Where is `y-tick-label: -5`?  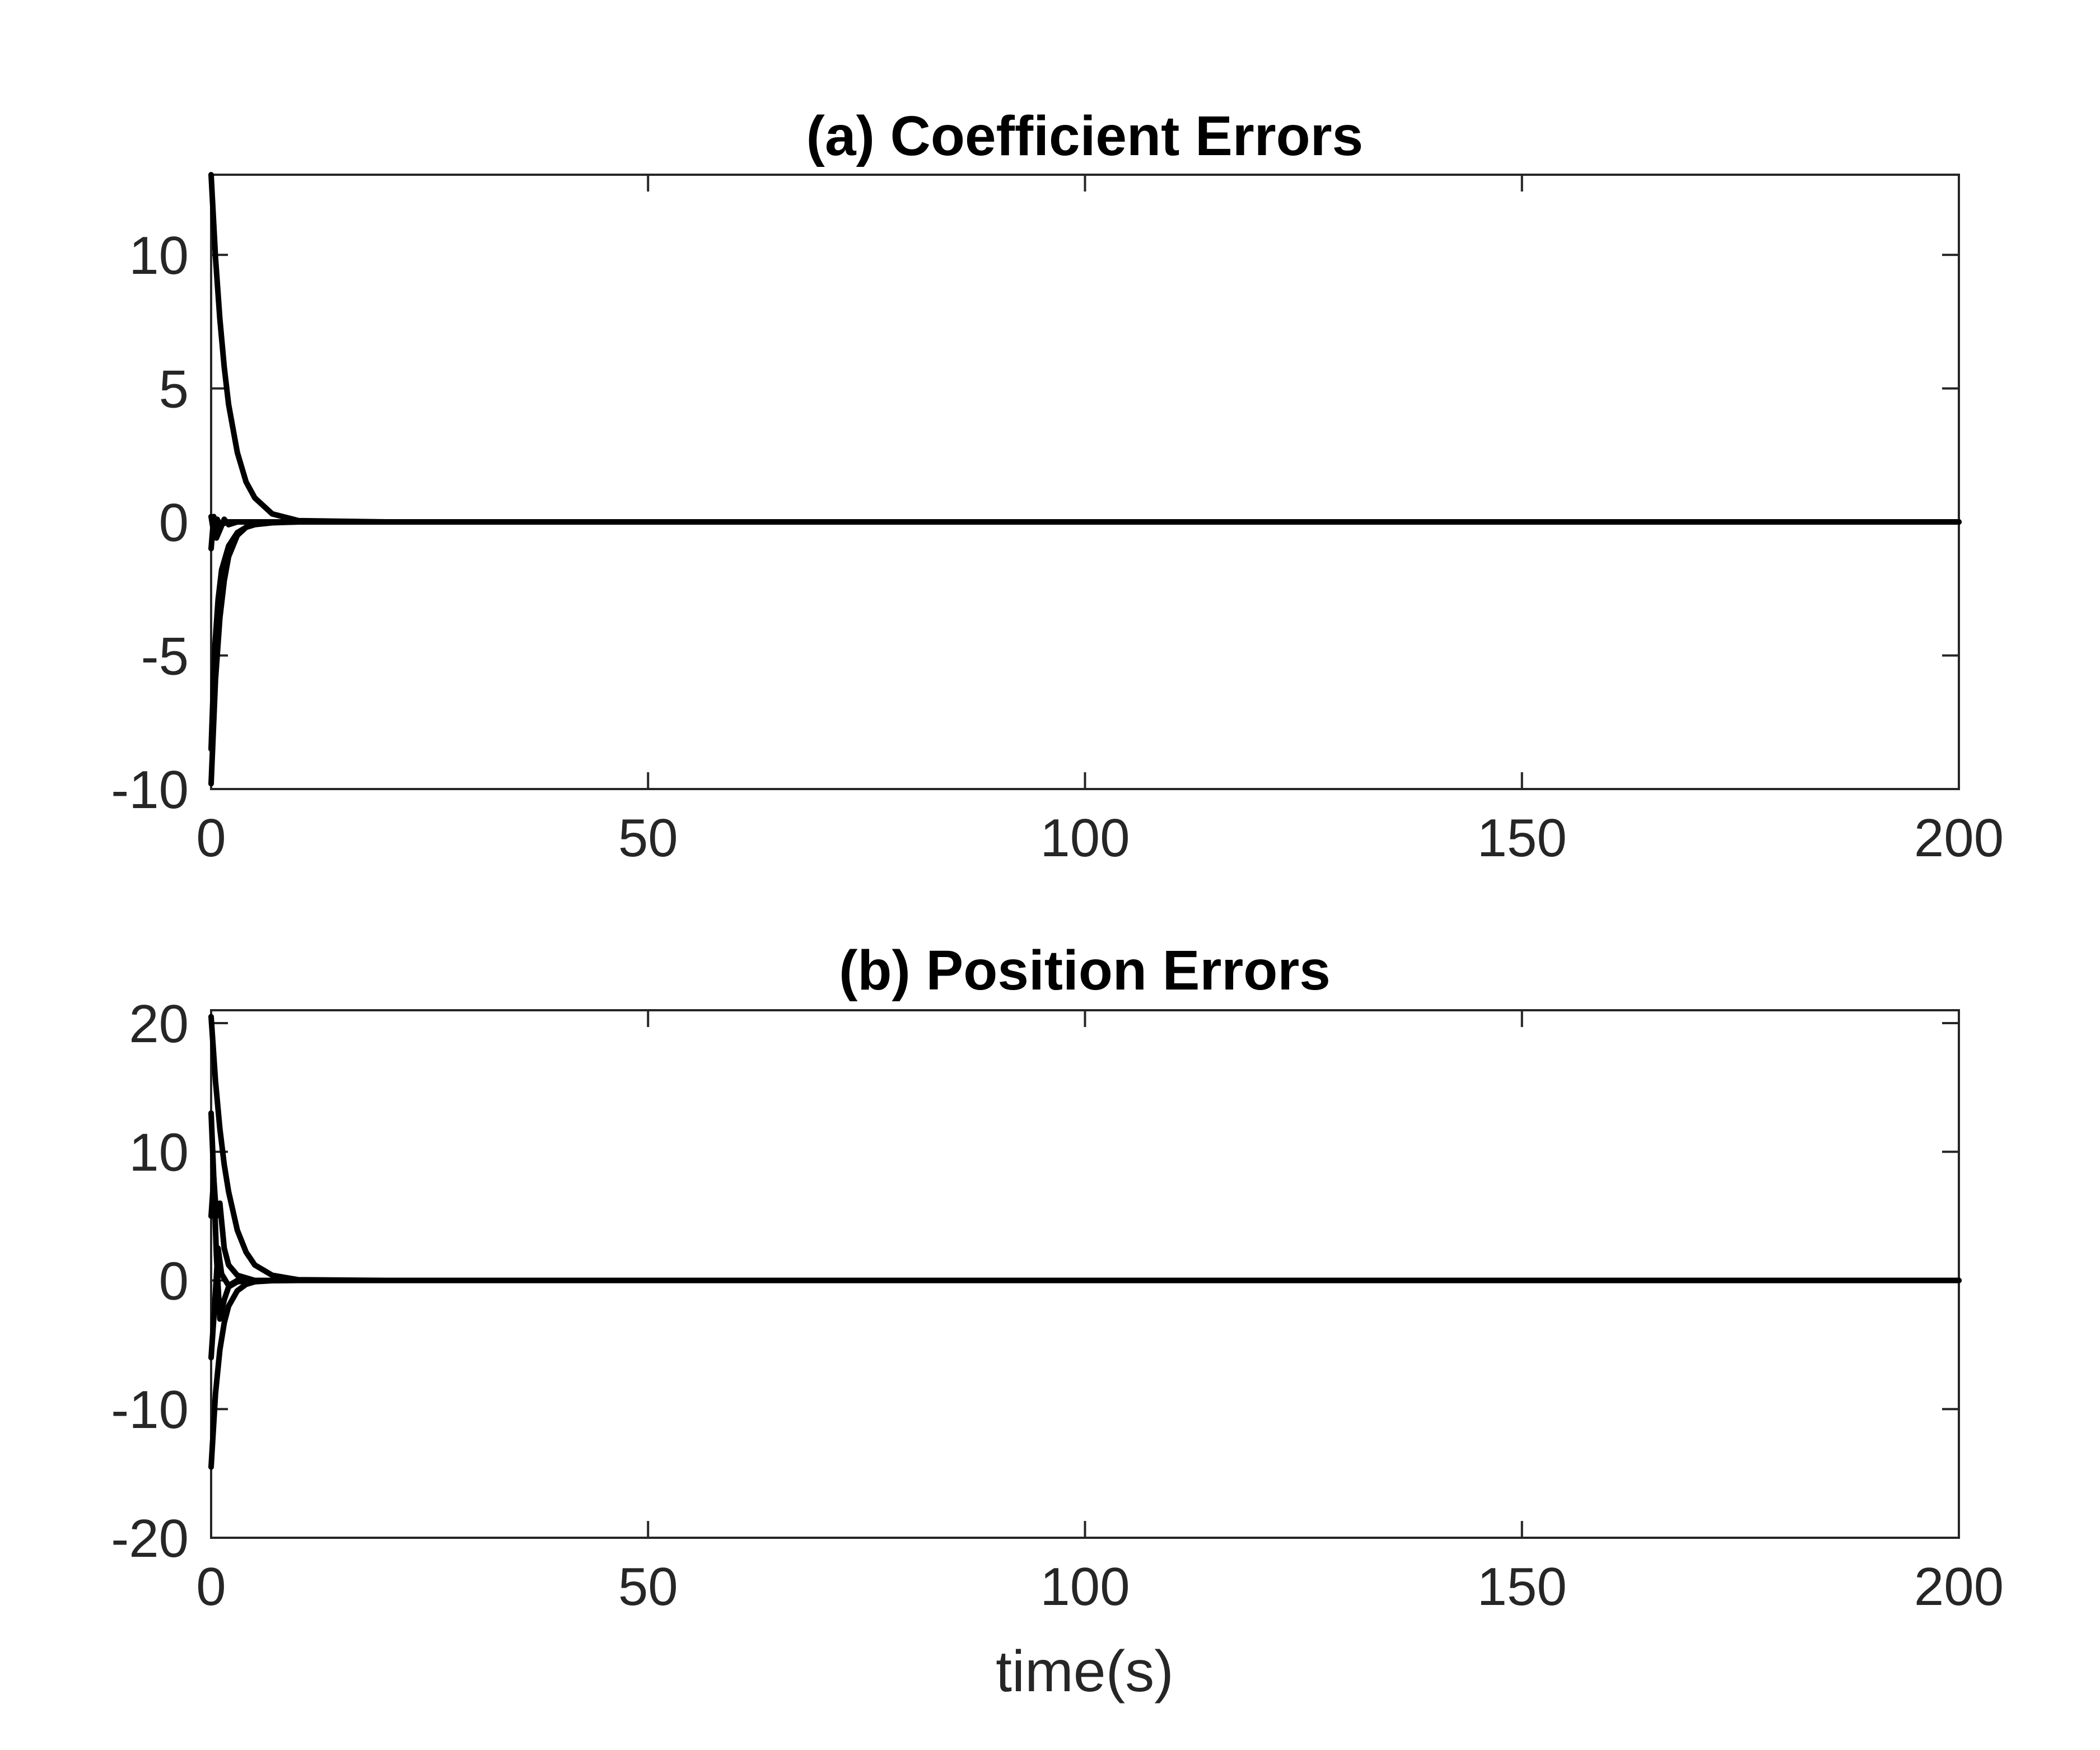
y-tick-label: -5 is located at coordinates (165, 657).